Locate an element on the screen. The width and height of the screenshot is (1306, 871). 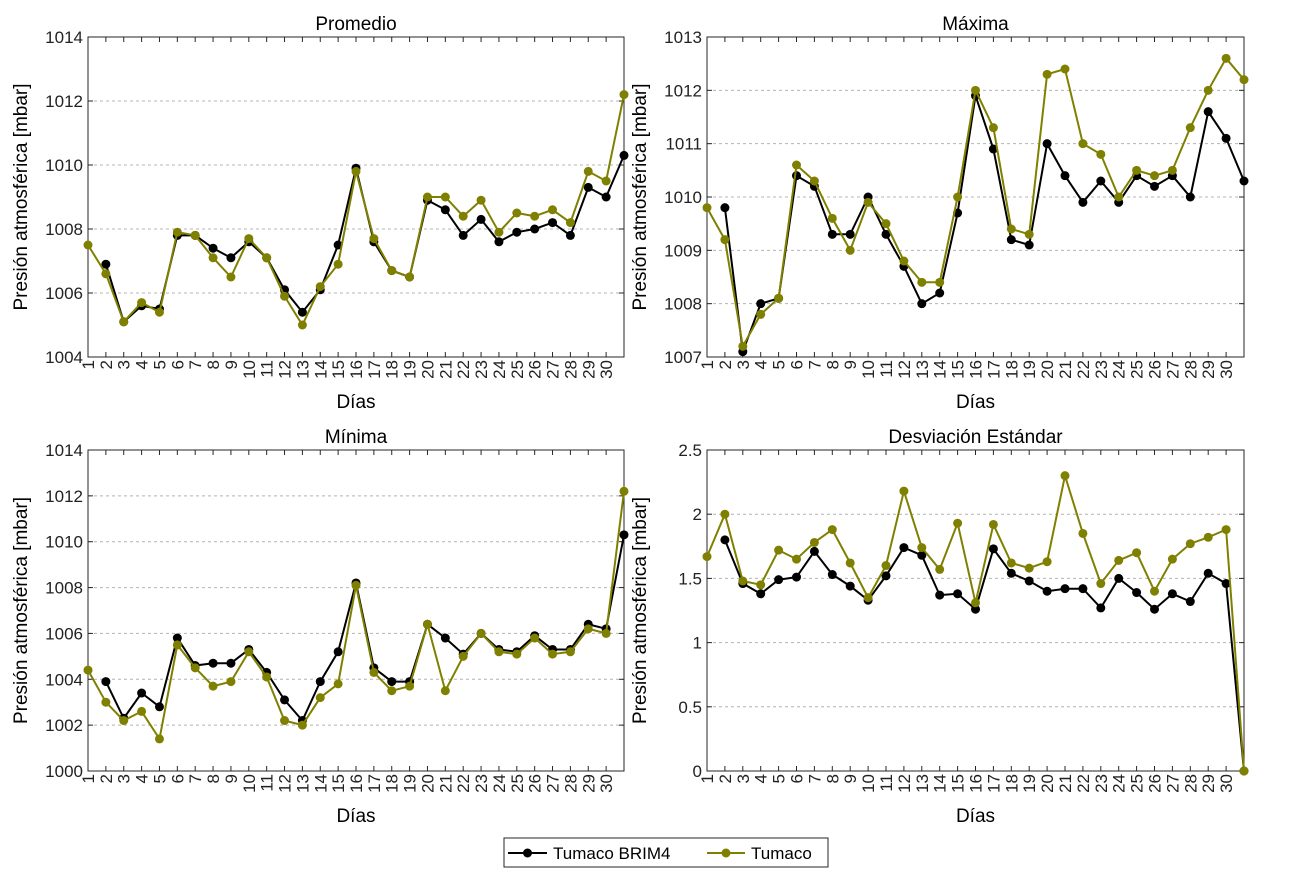
x-tick-label: 13 is located at coordinates (922, 369).